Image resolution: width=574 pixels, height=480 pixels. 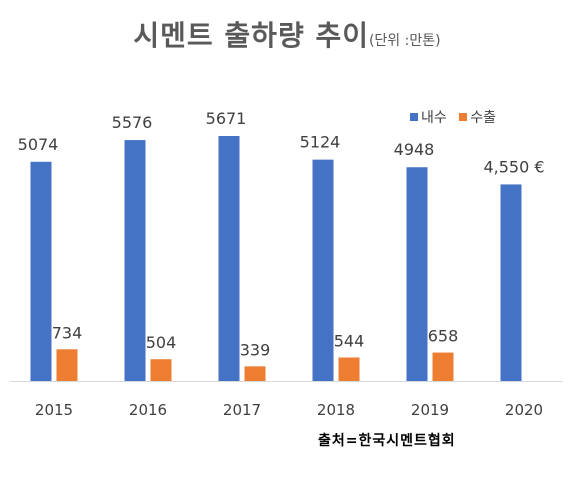 I want to click on x-tick-label-2015: 2015, so click(x=54, y=410).